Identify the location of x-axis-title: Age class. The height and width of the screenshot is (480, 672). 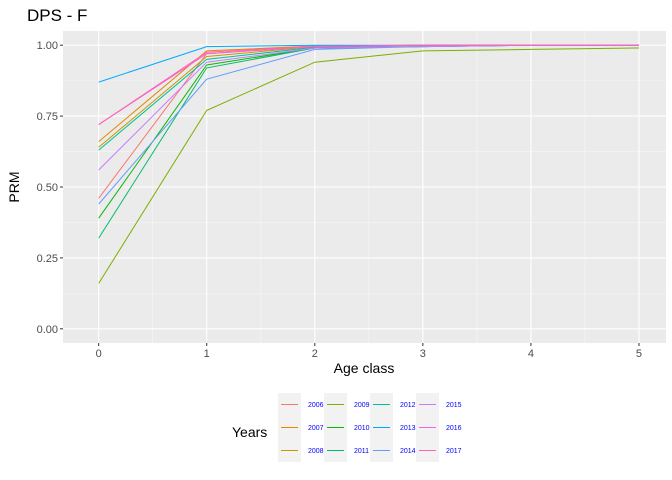
(364, 368).